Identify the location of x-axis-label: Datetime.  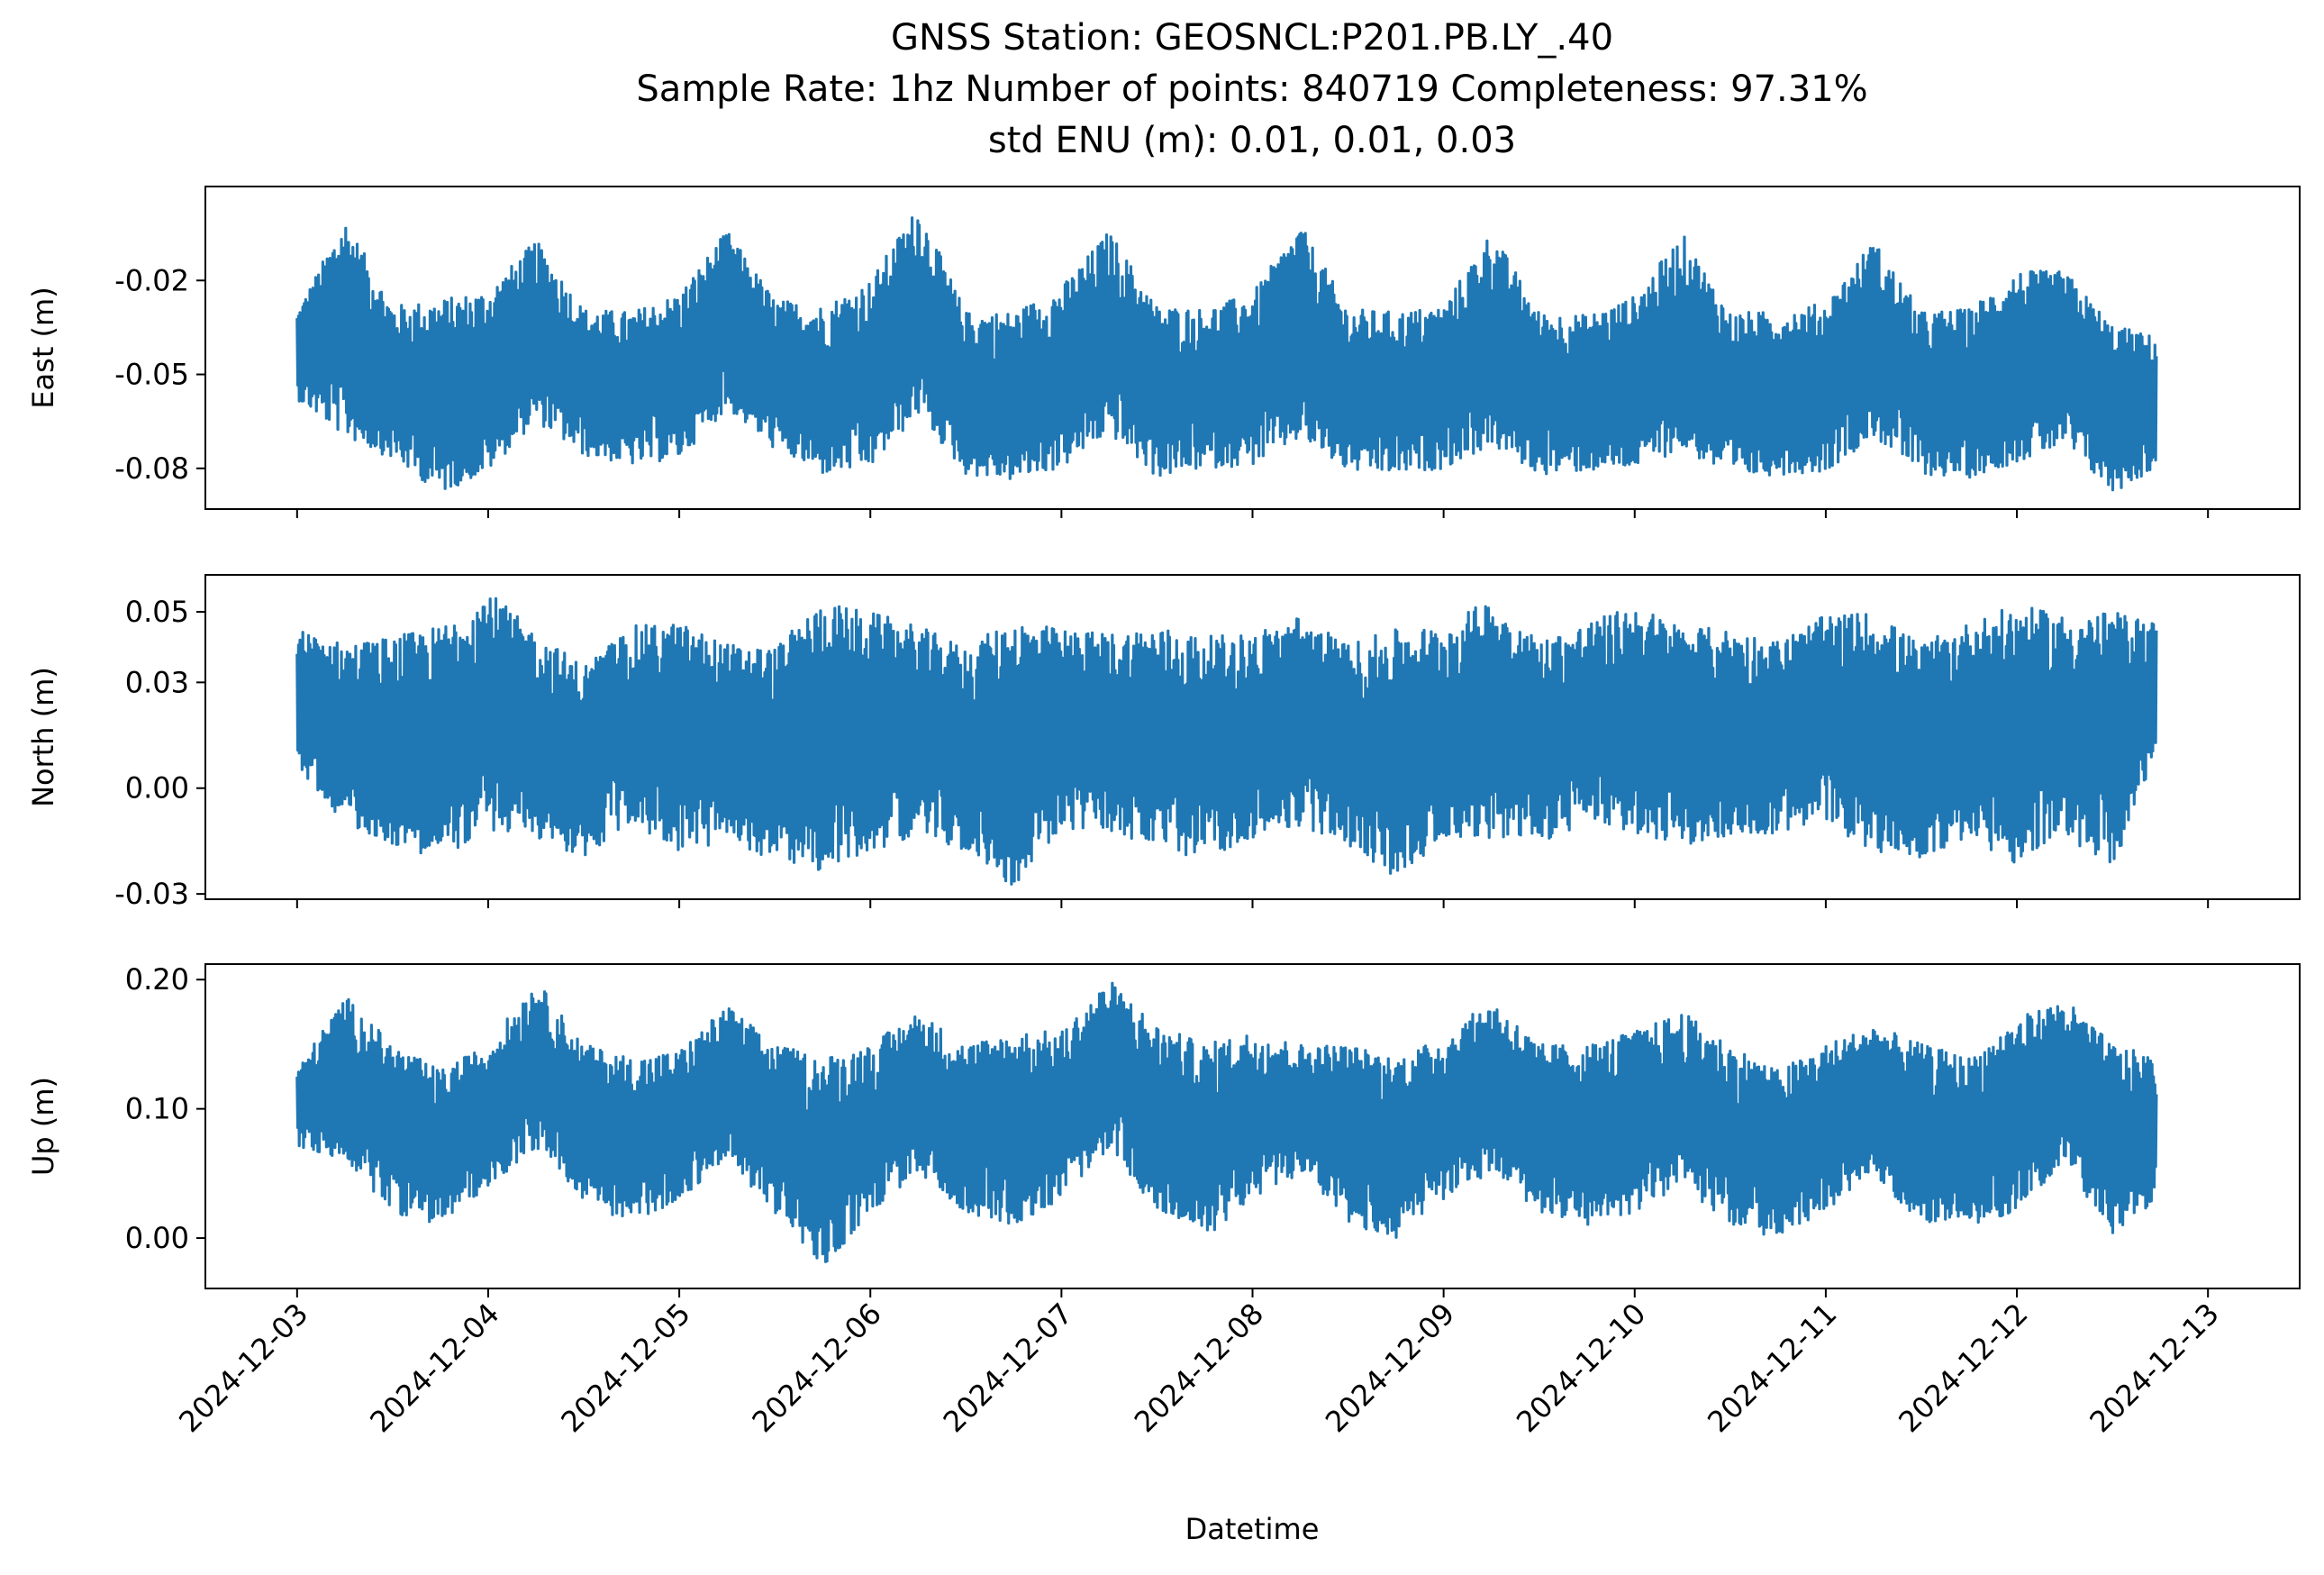
(1252, 1529).